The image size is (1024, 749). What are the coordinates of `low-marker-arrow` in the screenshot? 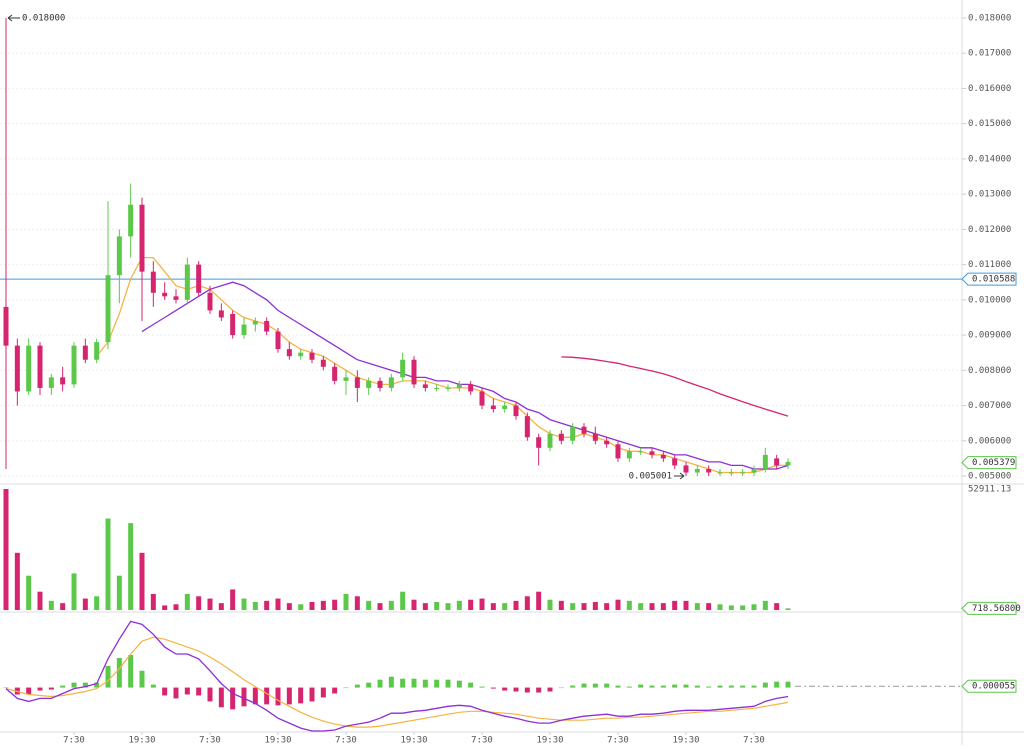 It's located at (679, 476).